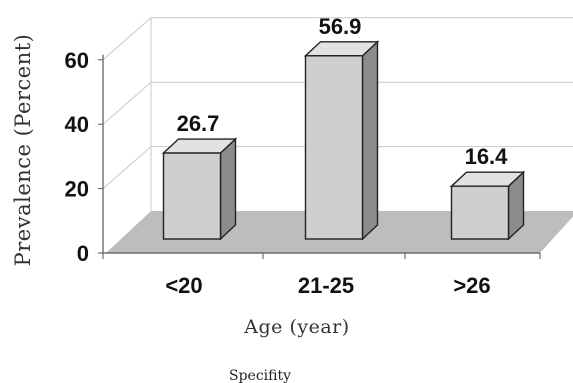 The width and height of the screenshot is (573, 383). What do you see at coordinates (487, 156) in the screenshot?
I see `data-label-2: 16.4` at bounding box center [487, 156].